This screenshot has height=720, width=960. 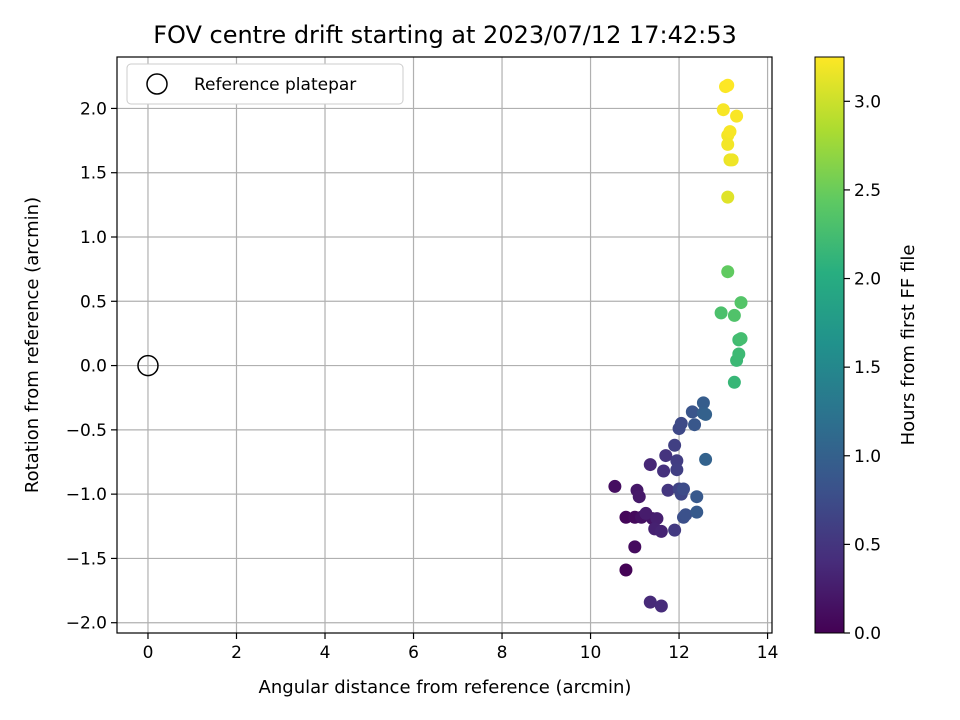 I want to click on y-axis-label: Rotation from reference (arcmin), so click(x=32, y=345).